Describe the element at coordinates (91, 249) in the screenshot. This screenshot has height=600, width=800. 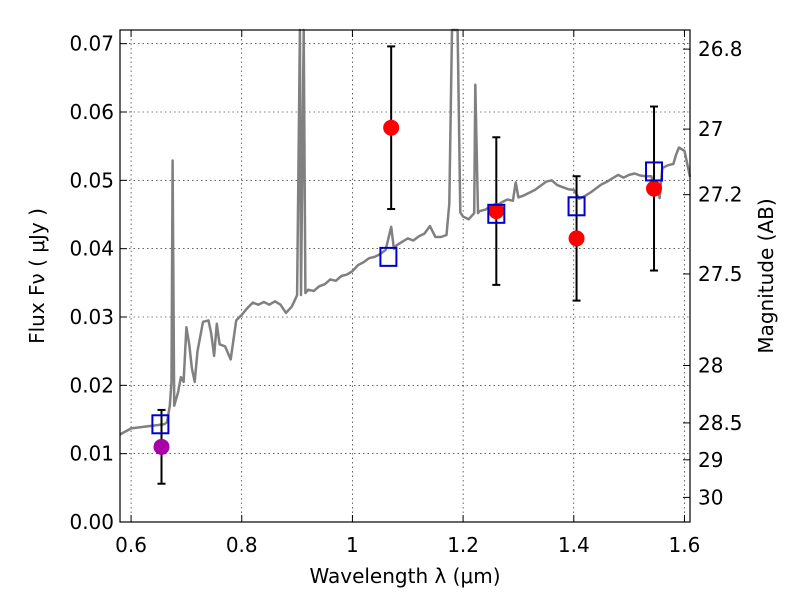
I see `y-tick-label: 0.04` at that location.